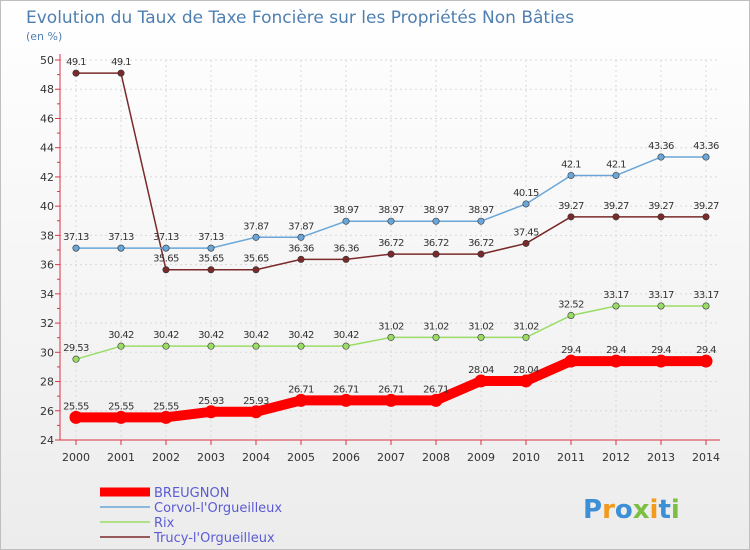 The width and height of the screenshot is (750, 550). Describe the element at coordinates (592, 510) in the screenshot. I see `logo-letter-p: P` at that location.